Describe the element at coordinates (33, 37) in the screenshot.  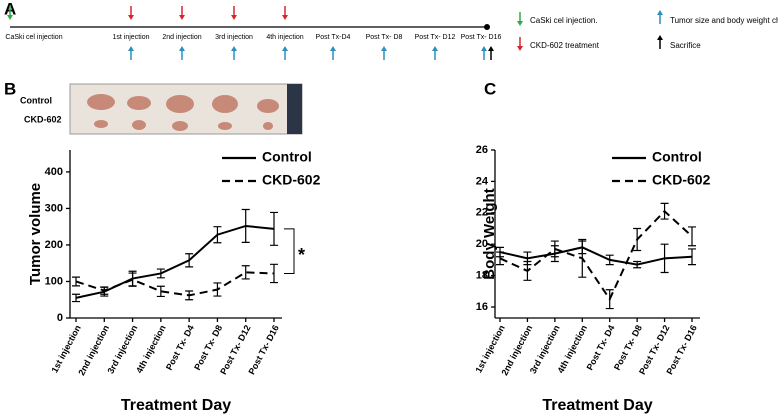
I see `timeline-label: CaSki cel injection` at that location.